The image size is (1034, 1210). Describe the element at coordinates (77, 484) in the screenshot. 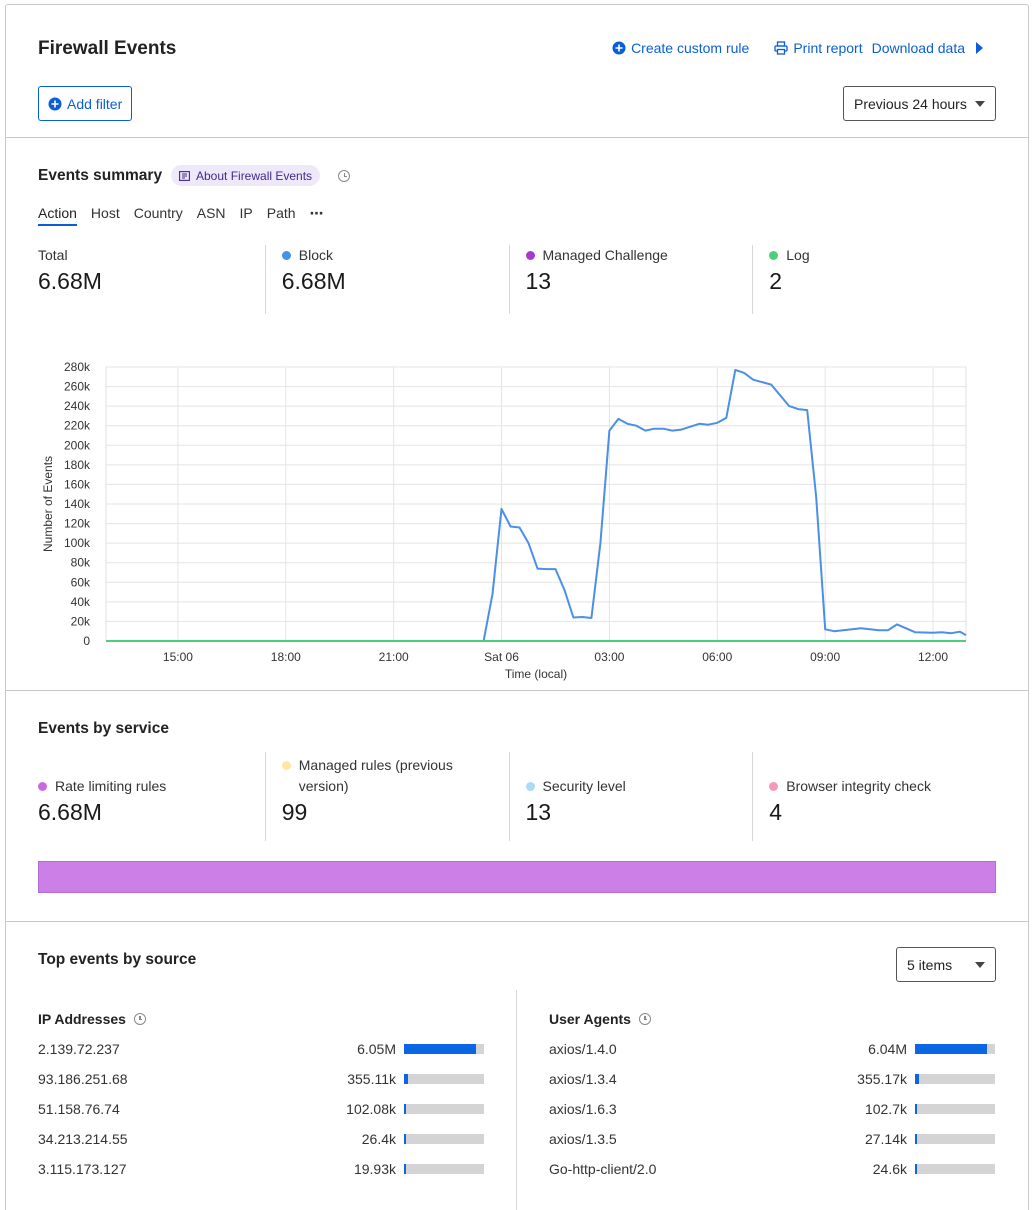

I see `y-tick-label: 160k` at that location.